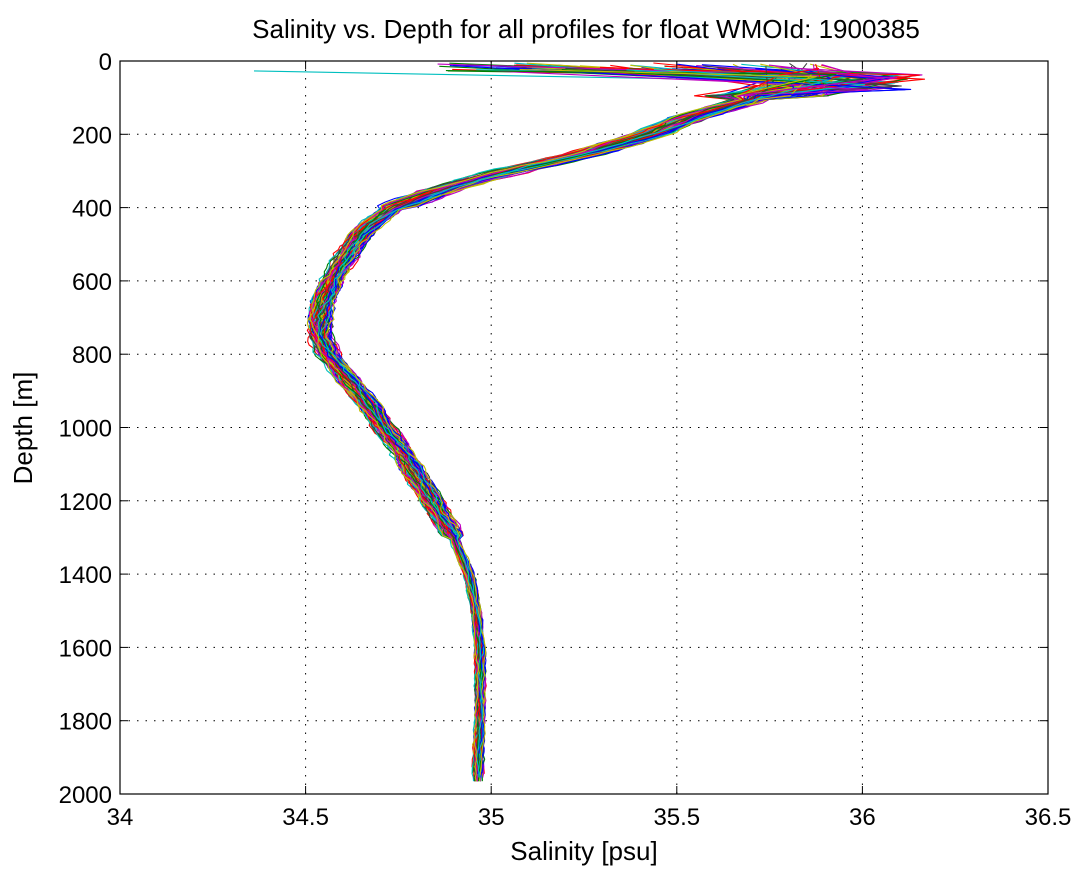  I want to click on y-tick-label: 1600, so click(85, 648).